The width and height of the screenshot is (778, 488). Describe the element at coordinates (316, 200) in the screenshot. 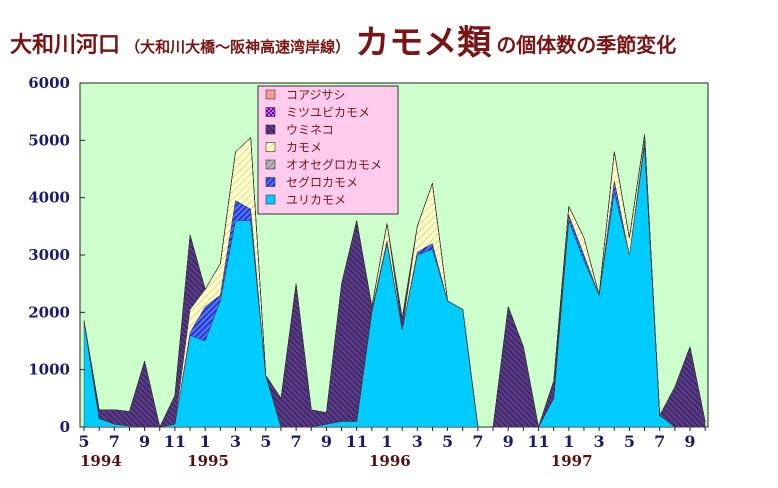

I see `legend-label: ユリカモメ` at that location.